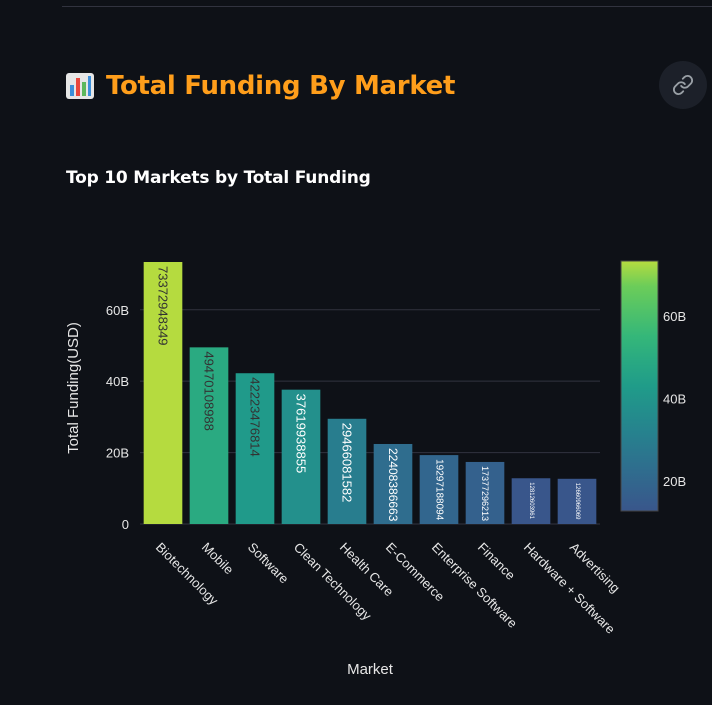  Describe the element at coordinates (117, 453) in the screenshot. I see `y-tick-label: 20B` at that location.